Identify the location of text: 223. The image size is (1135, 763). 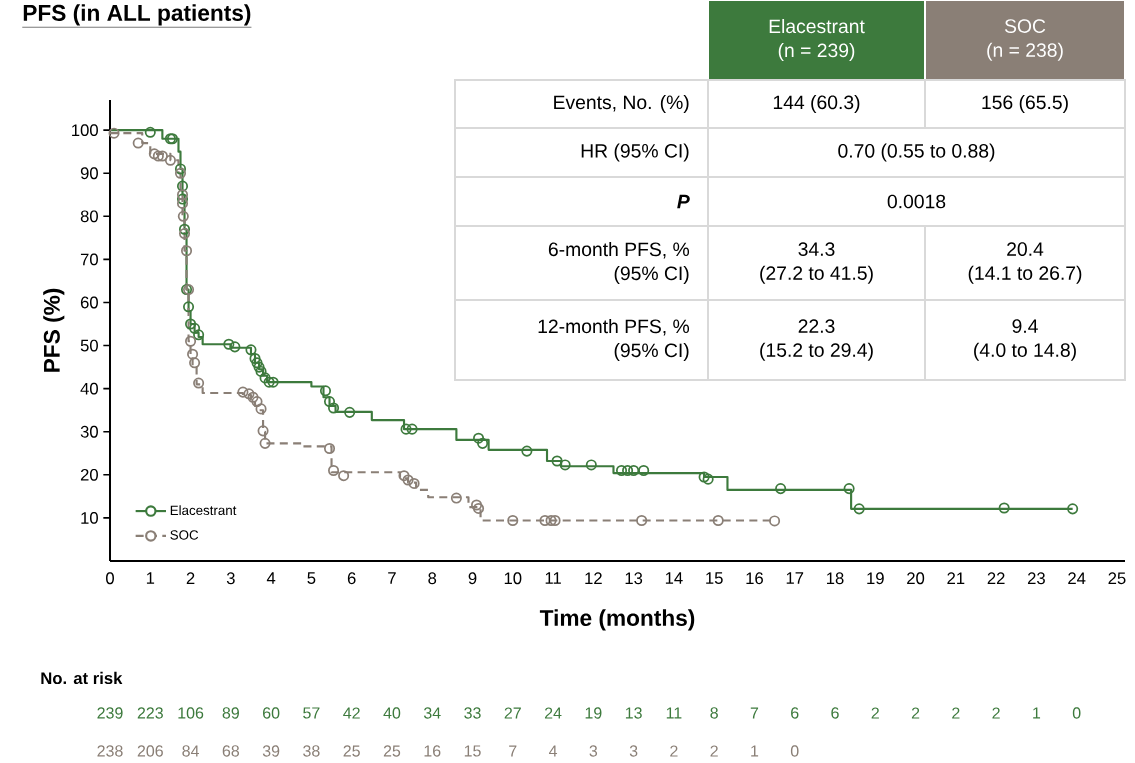
(150, 713).